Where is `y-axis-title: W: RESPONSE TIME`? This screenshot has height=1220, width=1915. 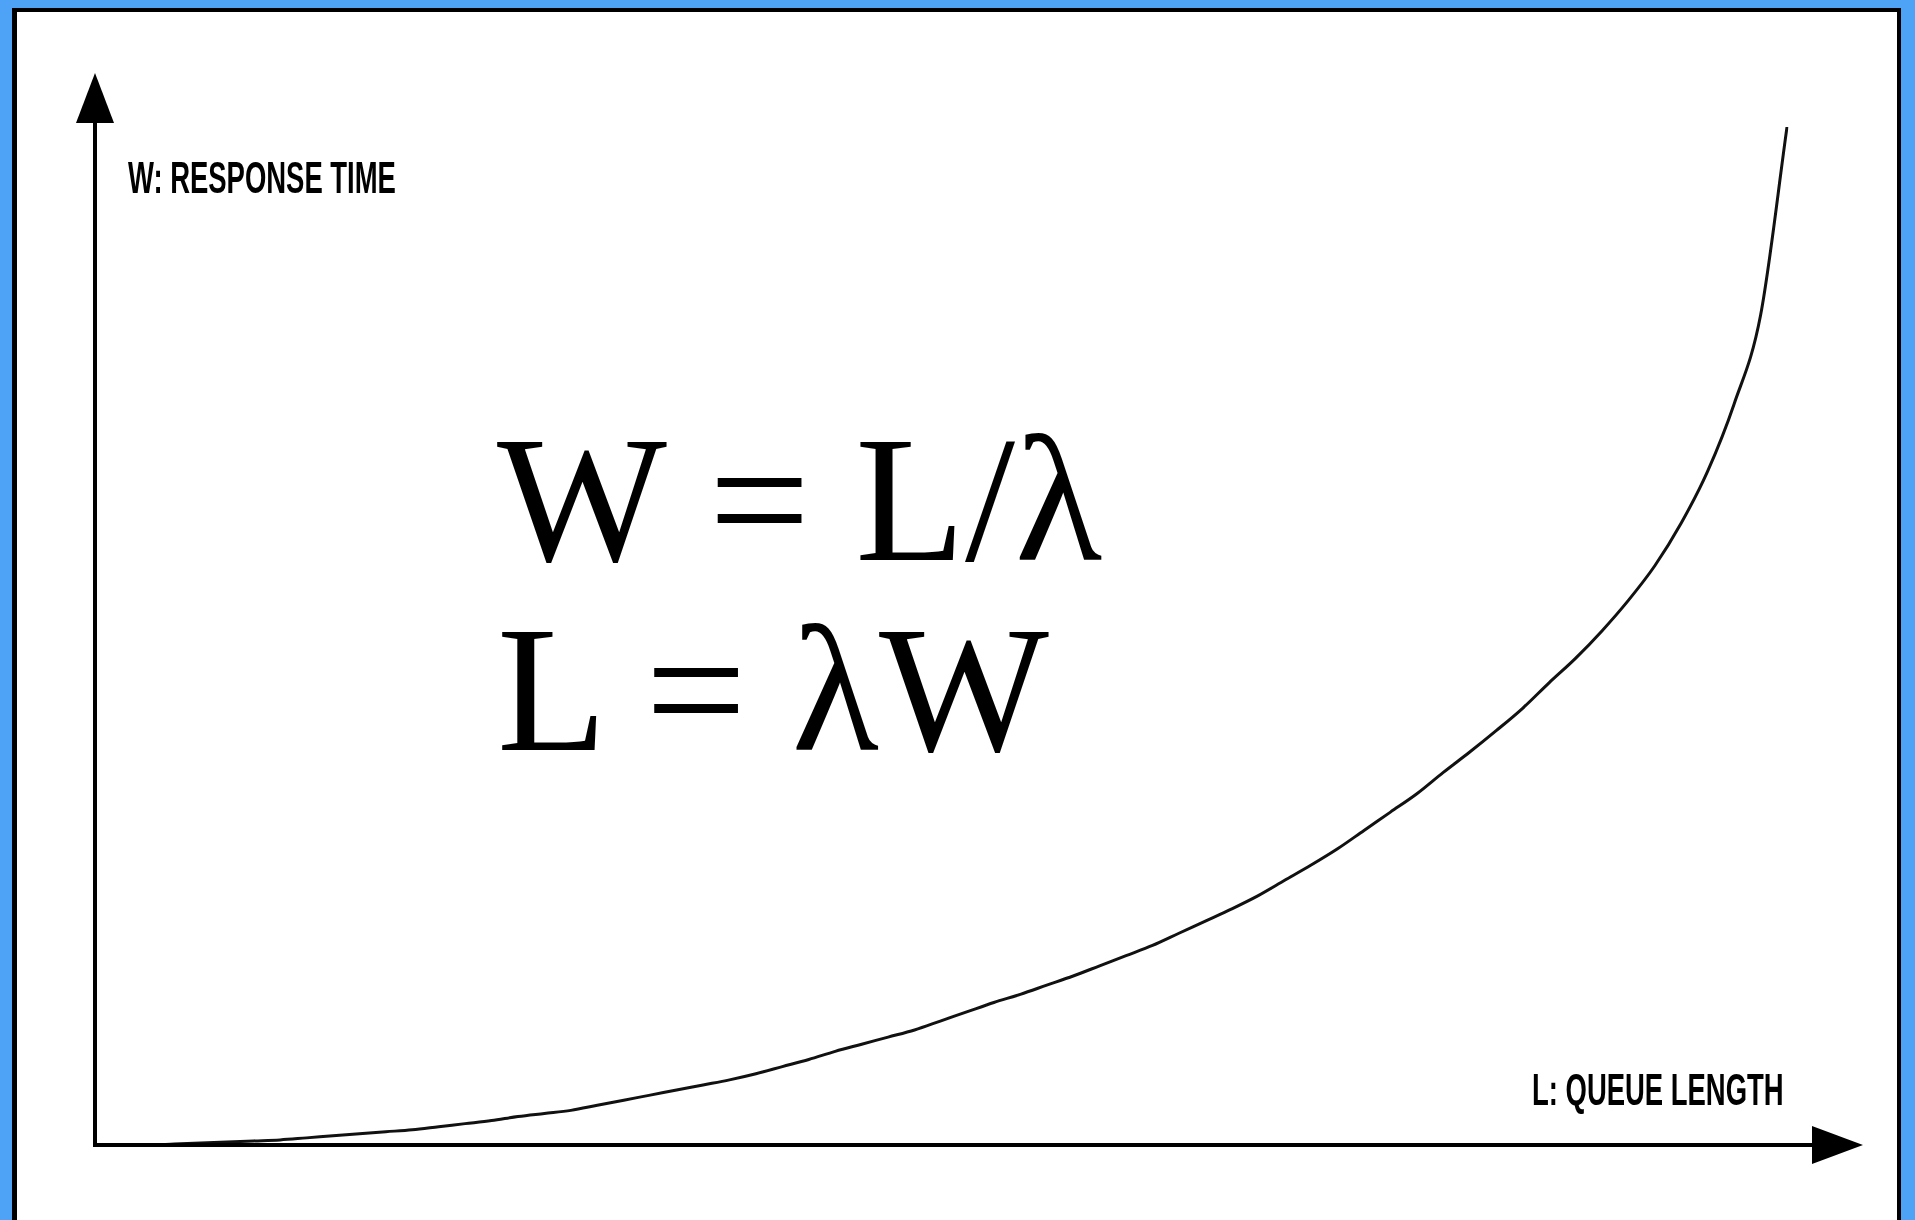 y-axis-title: W: RESPONSE TIME is located at coordinates (262, 177).